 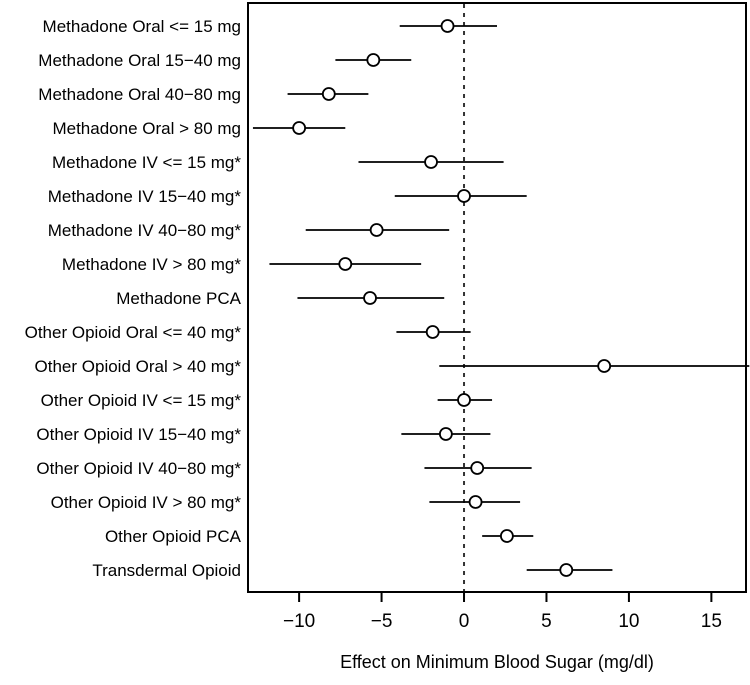 I want to click on x-axis-tick-label: 0, so click(x=464, y=621).